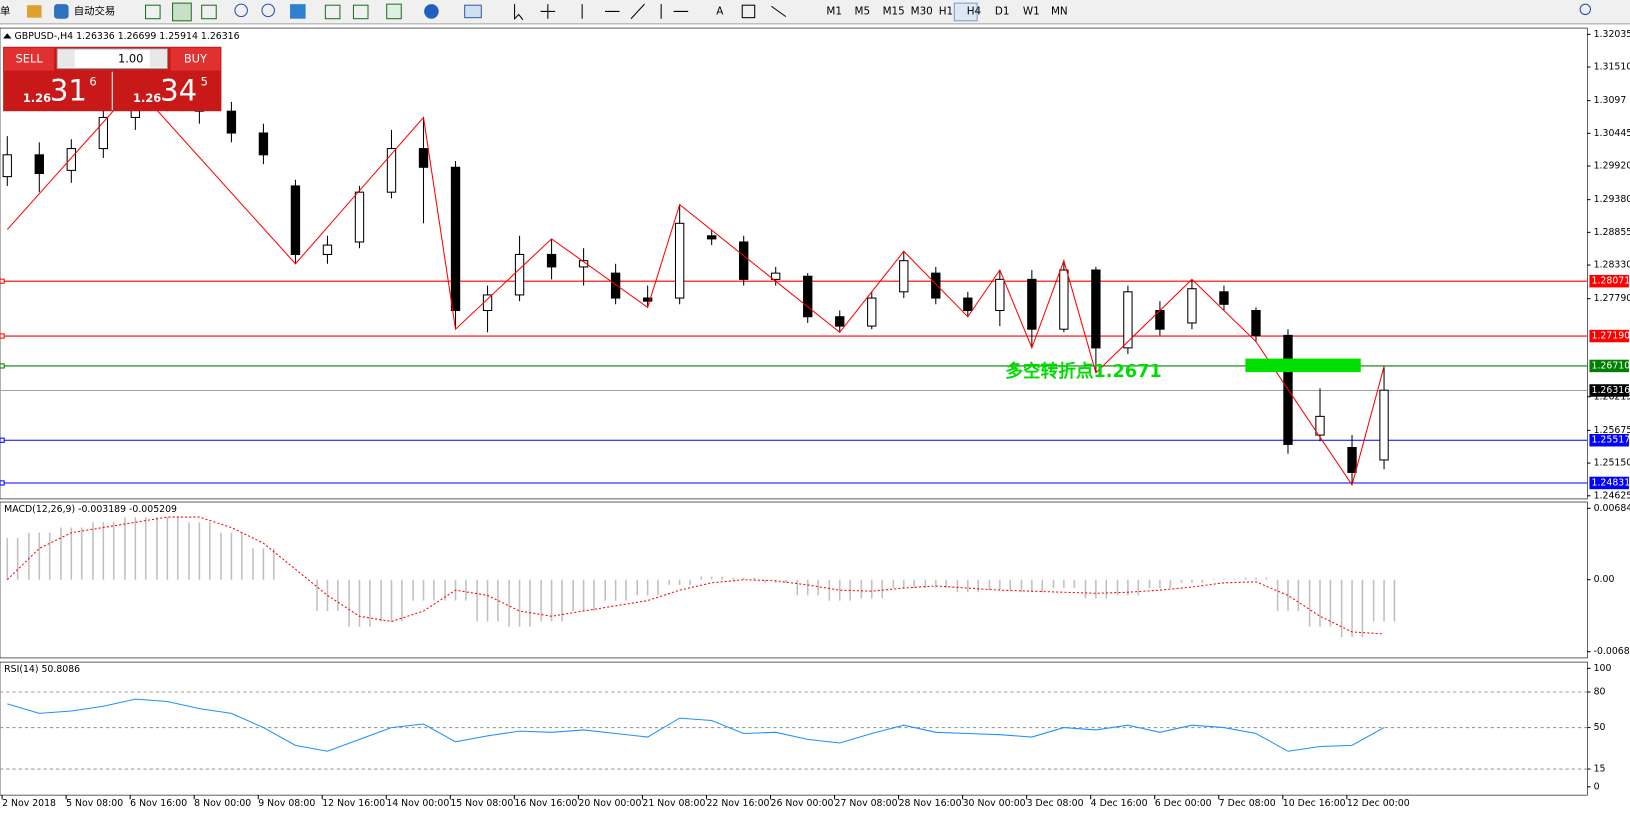  I want to click on x-tick-label: 28 Nov 16:00, so click(930, 803).